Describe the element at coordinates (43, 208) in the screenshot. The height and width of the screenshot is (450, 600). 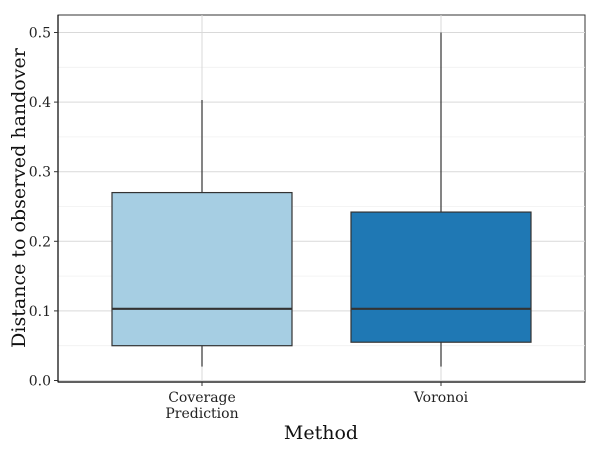
I see `y-tick-labels: 0.0 0.1 0.2 0.3 0.4 0.5` at that location.